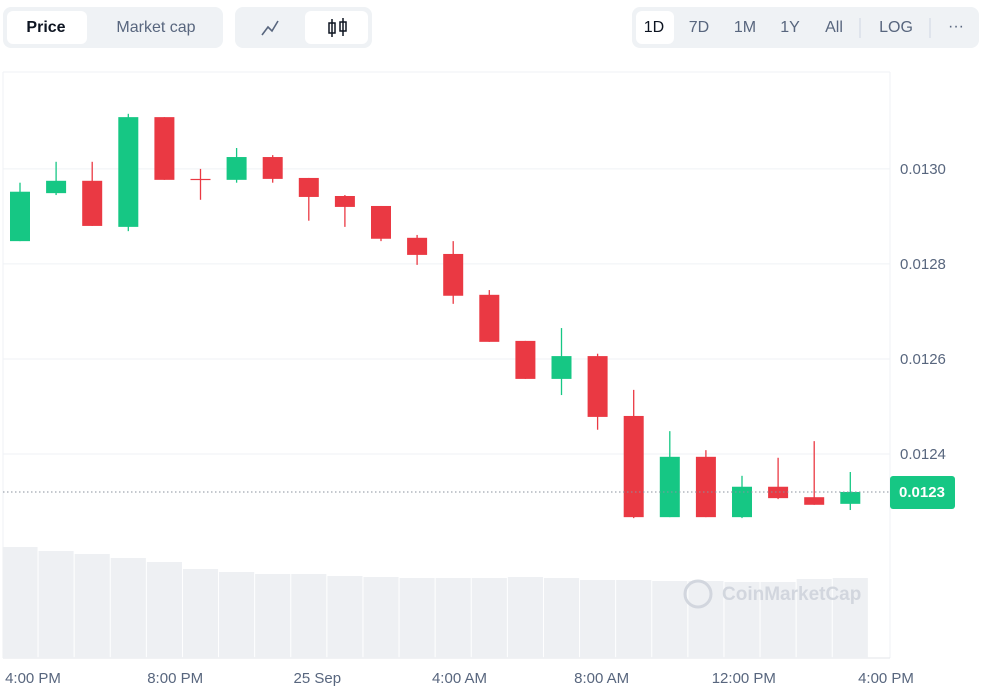 Image resolution: width=996 pixels, height=688 pixels. What do you see at coordinates (699, 27) in the screenshot?
I see `range-7d: 7D` at bounding box center [699, 27].